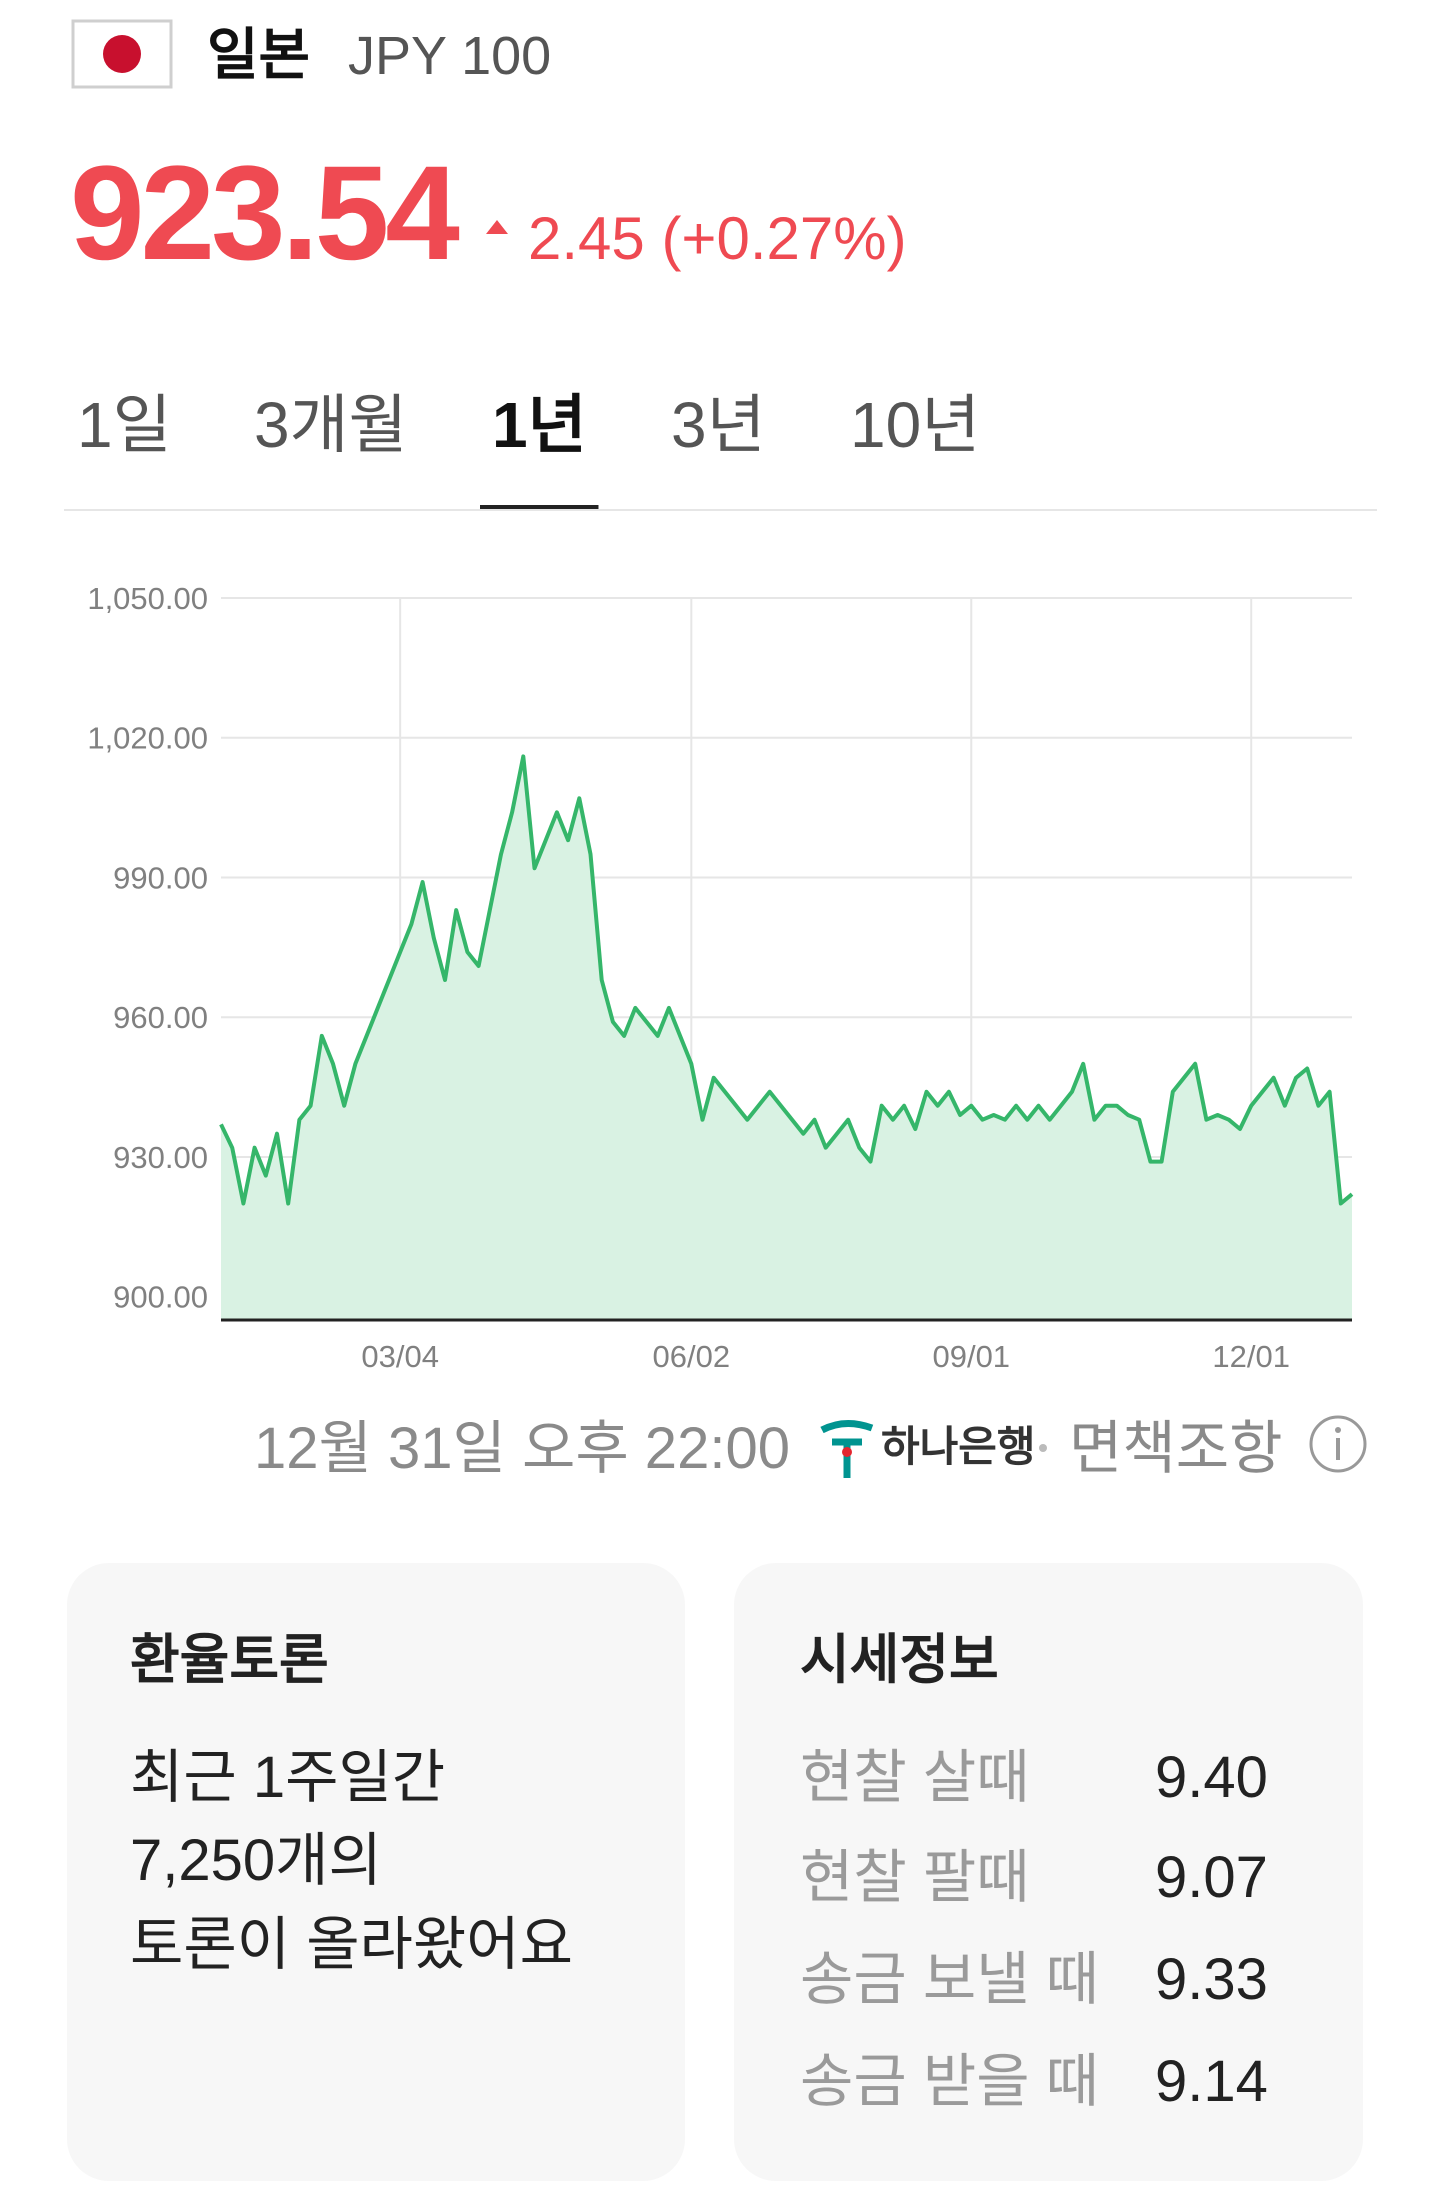  I want to click on y-tick-label: 1,050.00, so click(147, 598).